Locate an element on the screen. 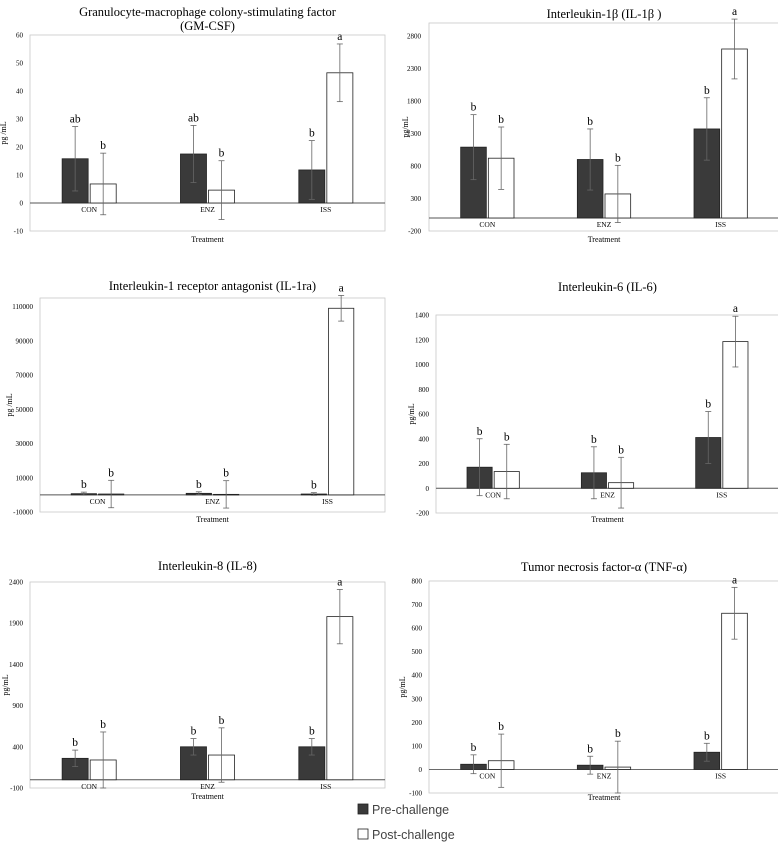  legend-swatch-post is located at coordinates (363, 834).